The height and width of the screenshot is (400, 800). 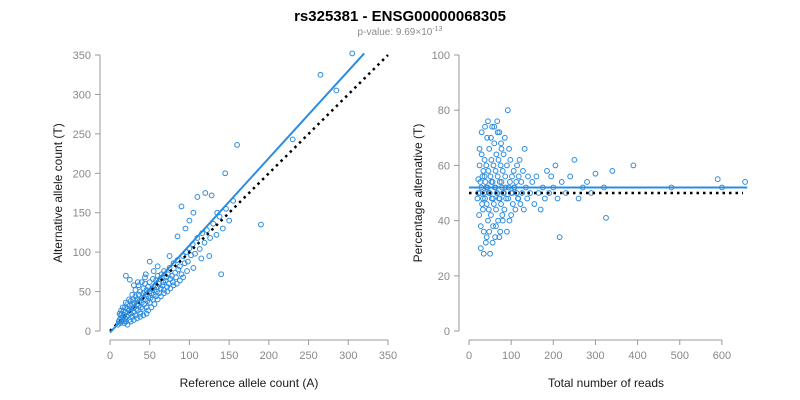 I want to click on x-tick-label: 400, so click(x=637, y=356).